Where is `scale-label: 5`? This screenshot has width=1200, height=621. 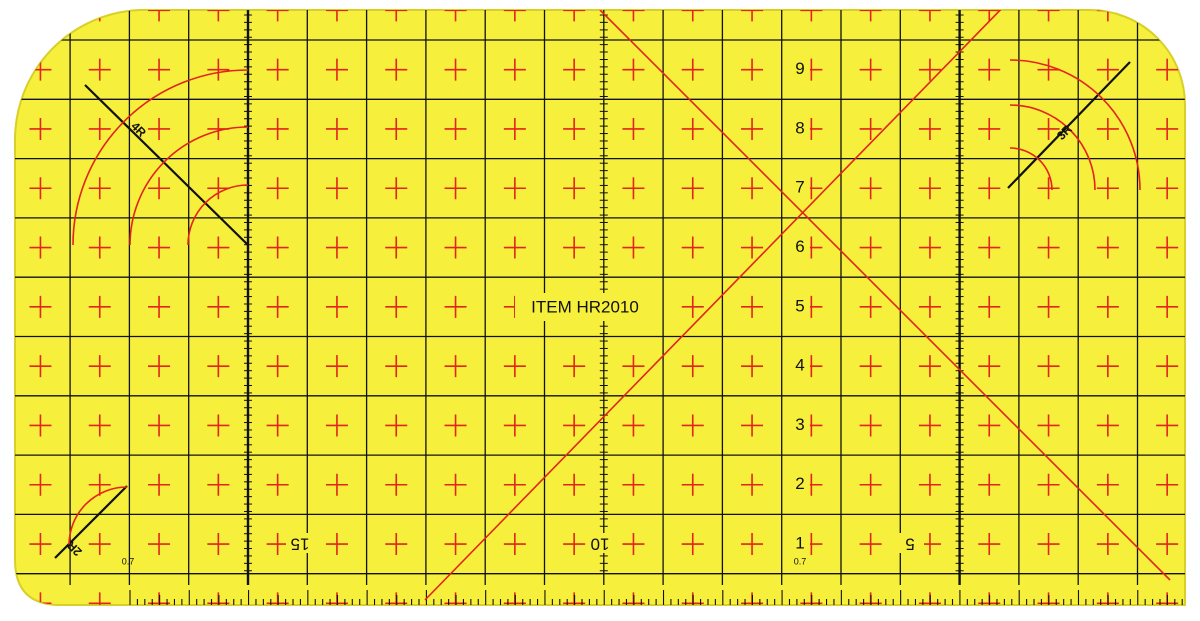 scale-label: 5 is located at coordinates (909, 544).